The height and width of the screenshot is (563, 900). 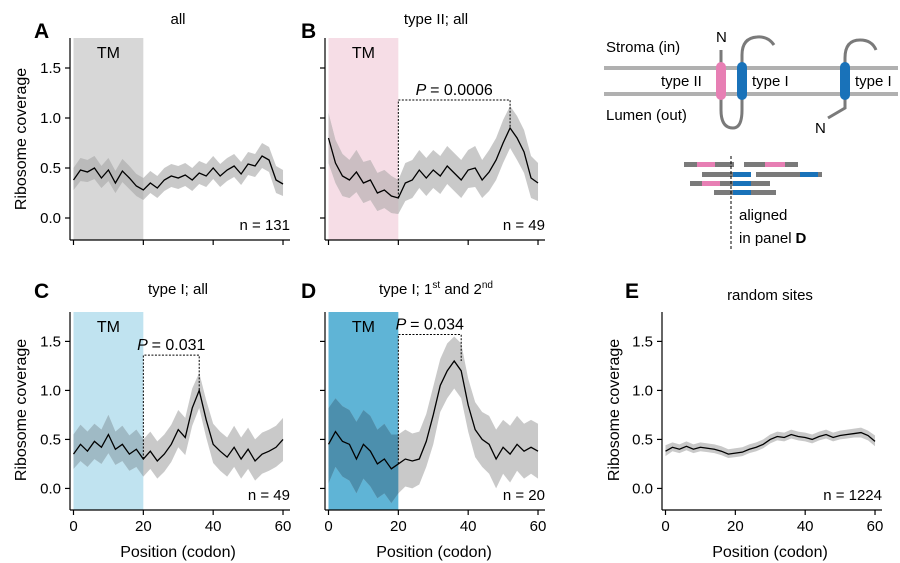 I want to click on type1-membrane-label: type I, so click(x=770, y=81).